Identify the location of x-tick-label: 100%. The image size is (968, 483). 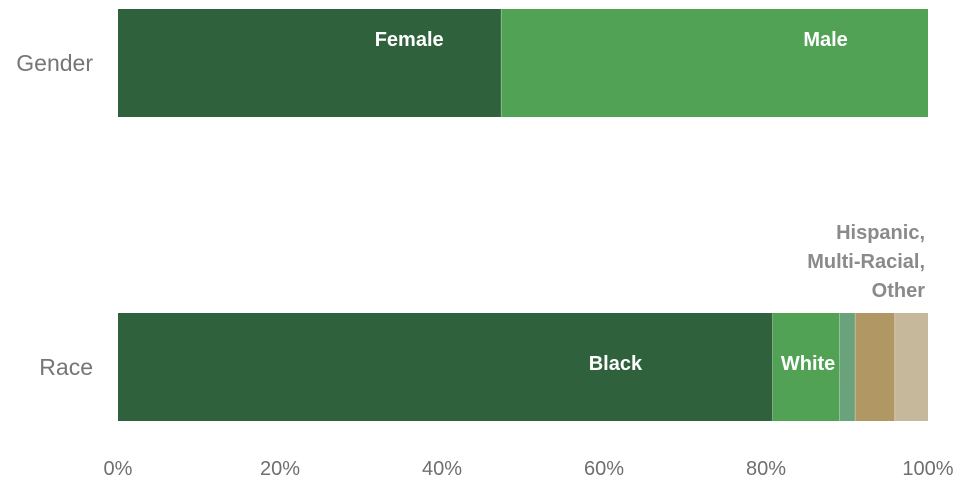
(927, 469).